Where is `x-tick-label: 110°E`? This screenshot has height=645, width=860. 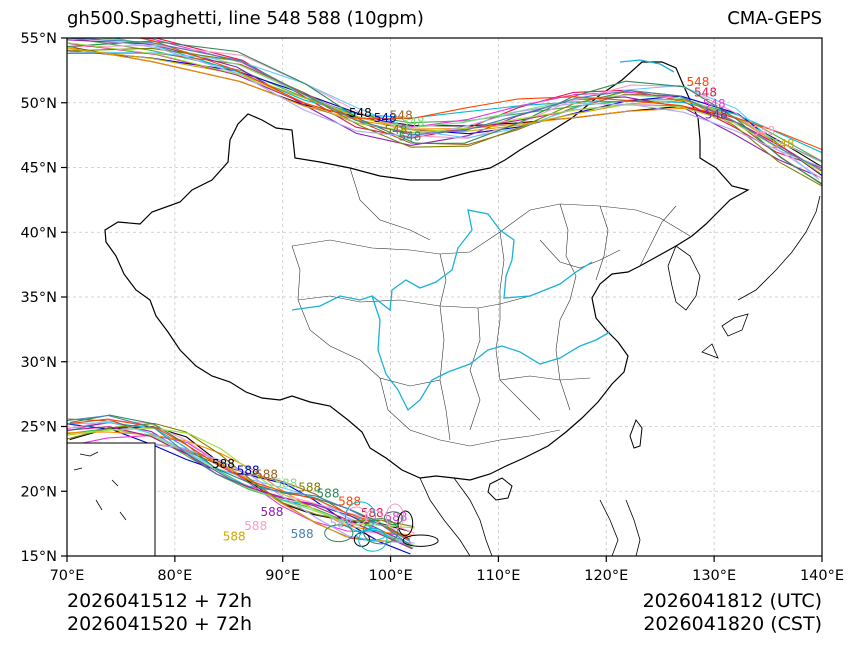
x-tick-label: 110°E is located at coordinates (498, 576).